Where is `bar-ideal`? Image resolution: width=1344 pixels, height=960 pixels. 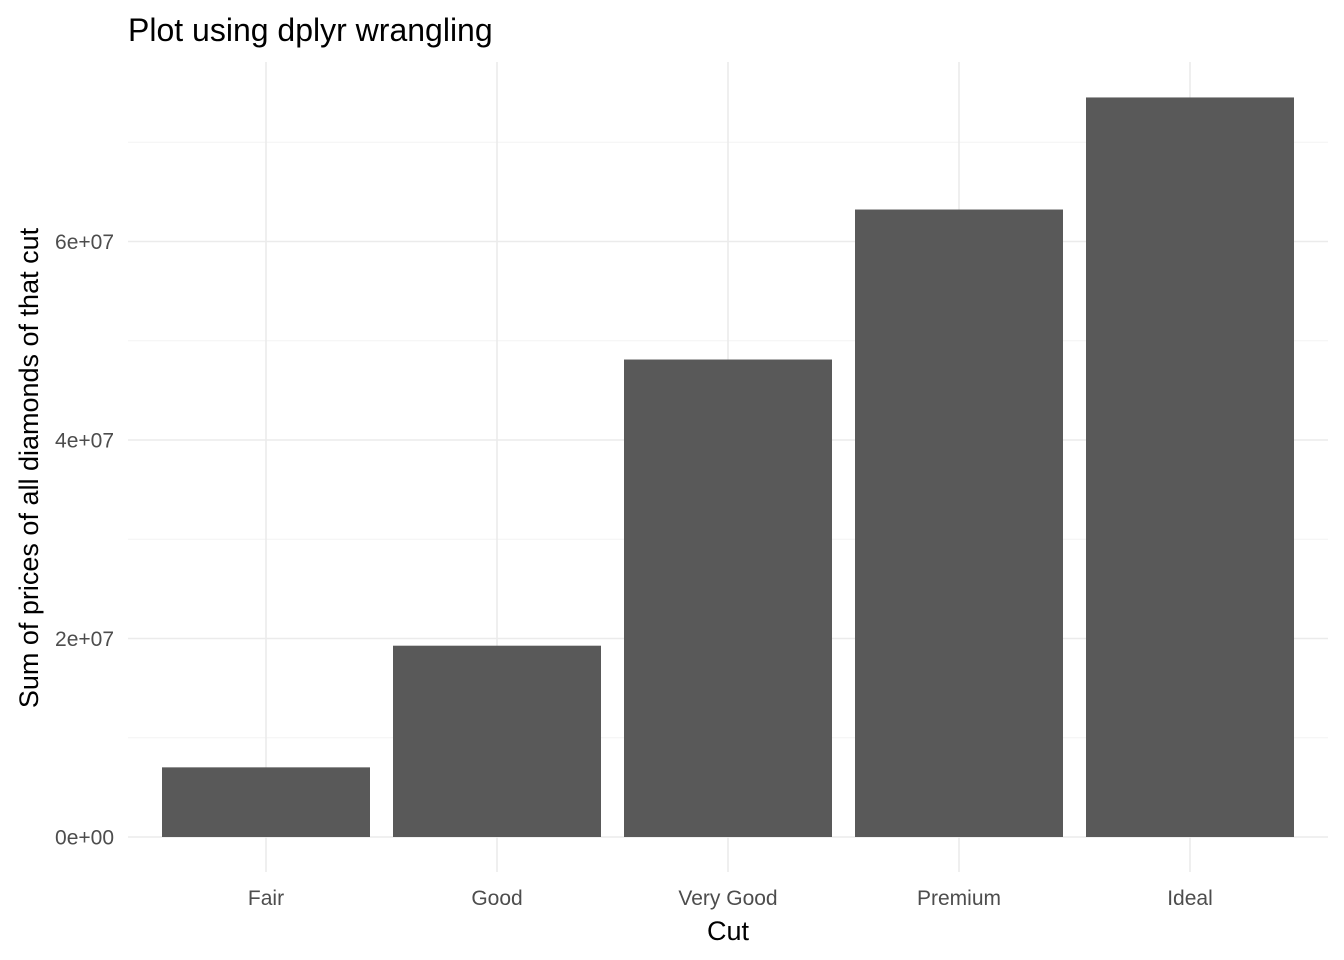 bar-ideal is located at coordinates (1190, 467).